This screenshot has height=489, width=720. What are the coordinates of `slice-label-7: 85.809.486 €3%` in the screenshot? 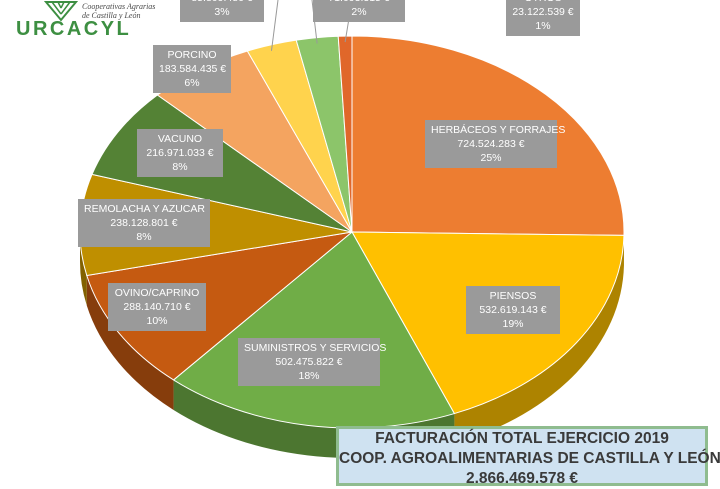 It's located at (222, 11).